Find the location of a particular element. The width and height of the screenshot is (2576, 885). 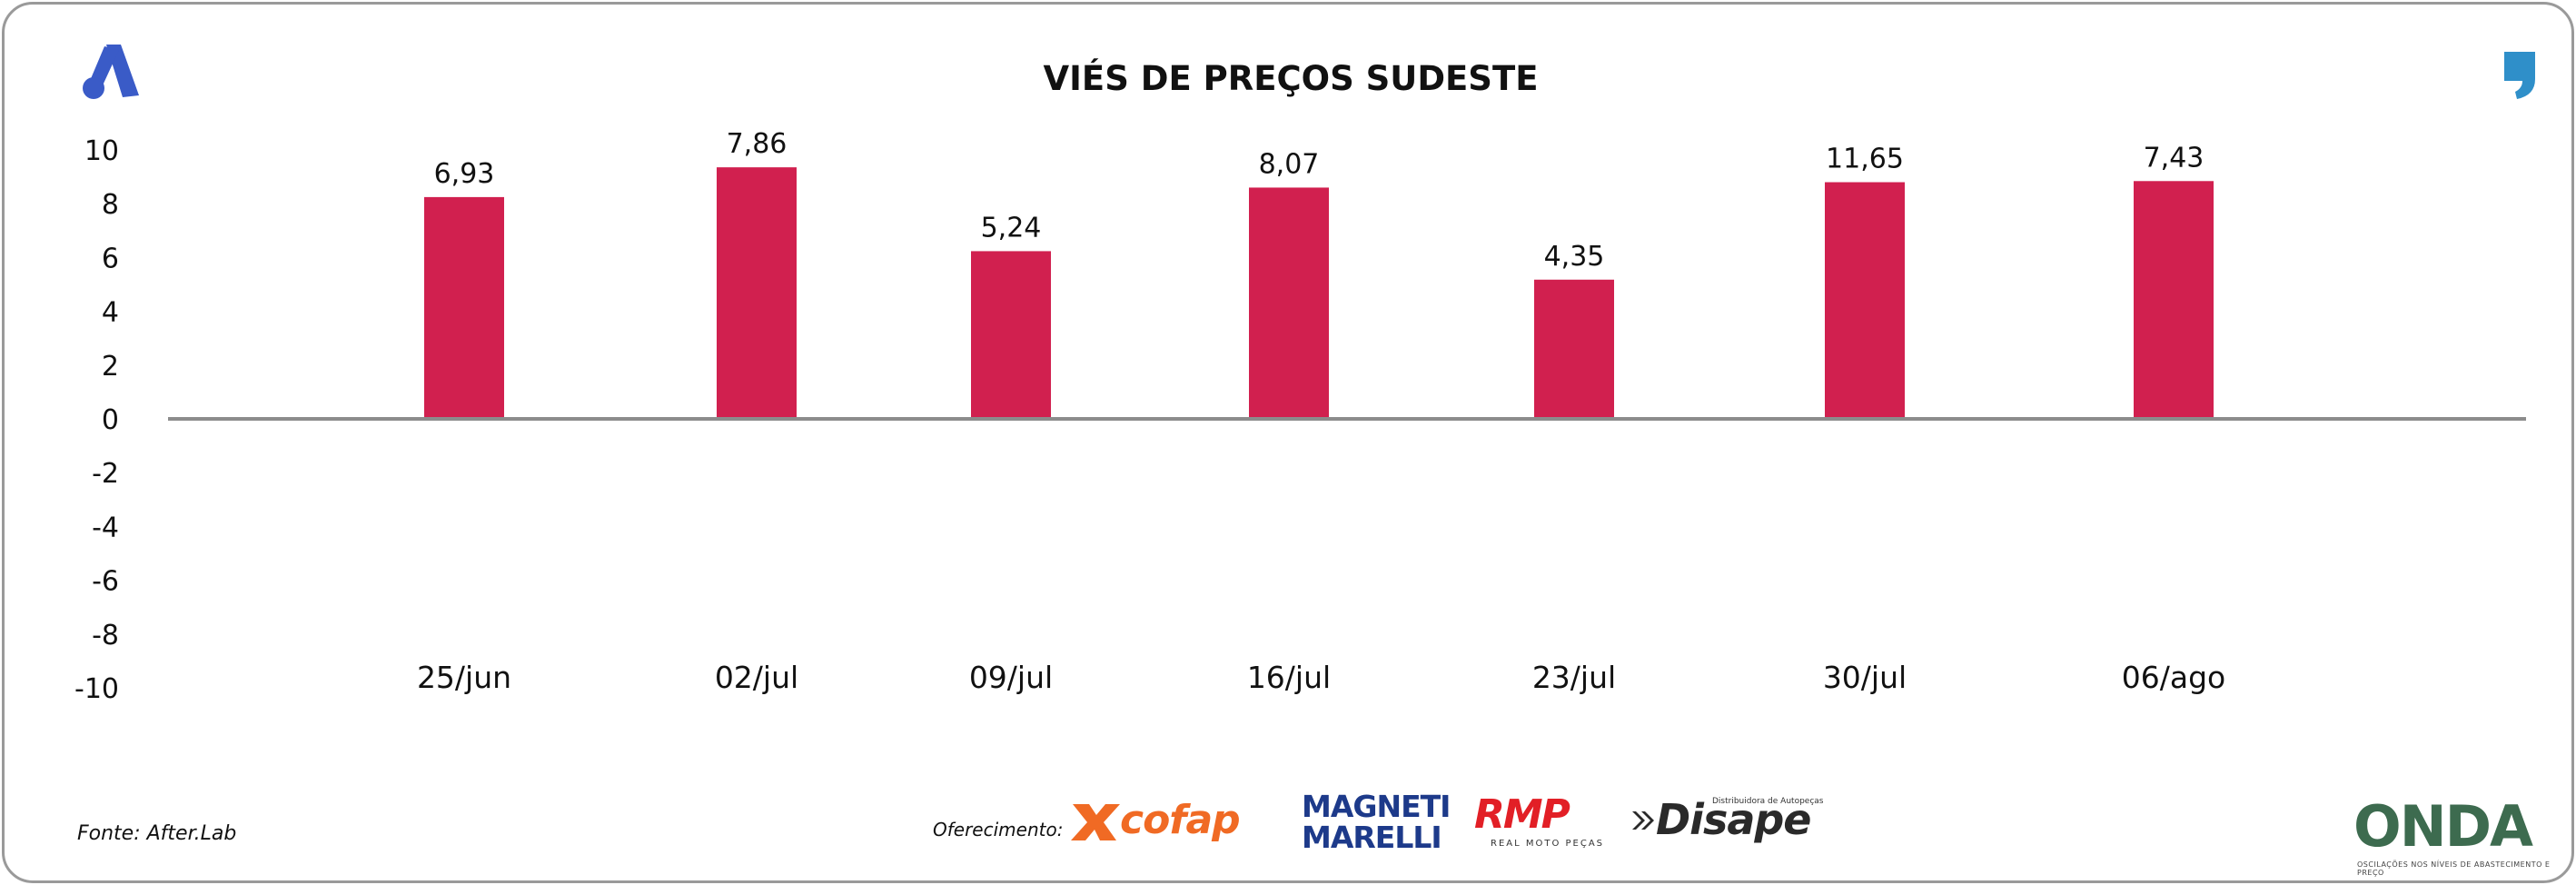

y-tick-label: 10 is located at coordinates (101, 151).